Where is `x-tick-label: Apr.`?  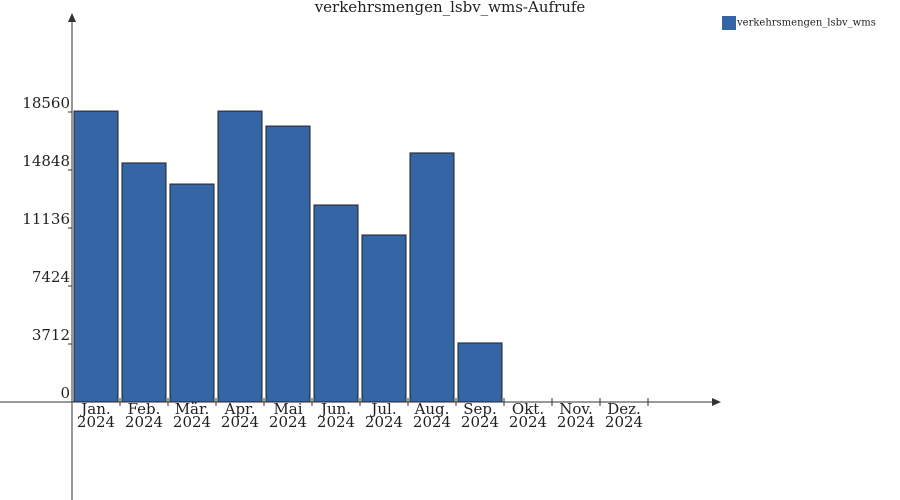 x-tick-label: Apr. is located at coordinates (240, 409).